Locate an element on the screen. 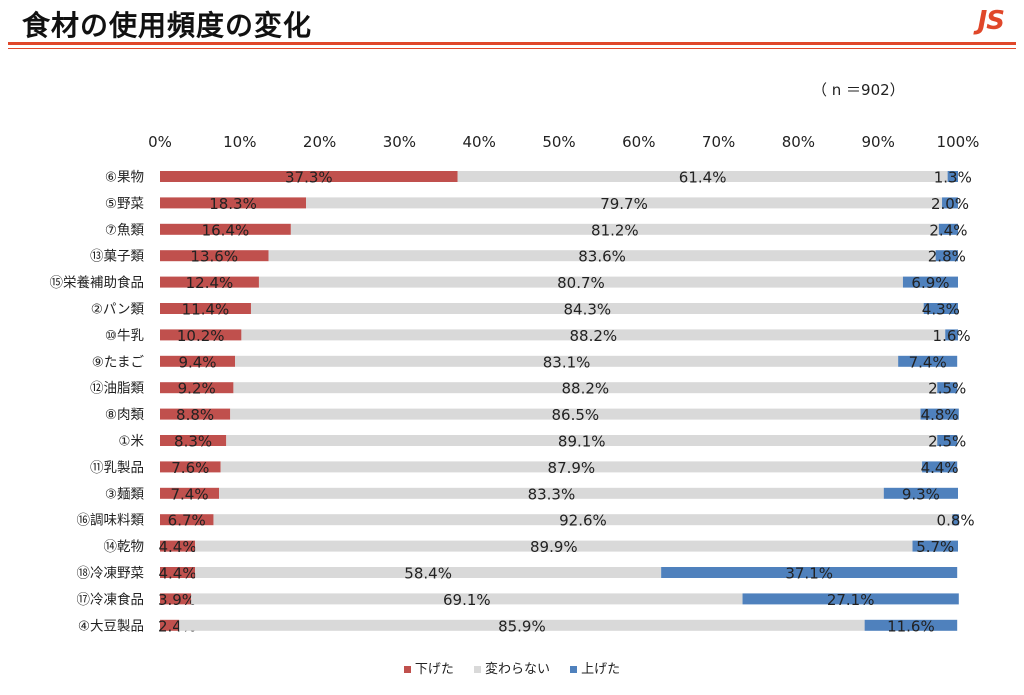 This screenshot has width=1024, height=695. category-label: ⑤野菜 is located at coordinates (124, 204).